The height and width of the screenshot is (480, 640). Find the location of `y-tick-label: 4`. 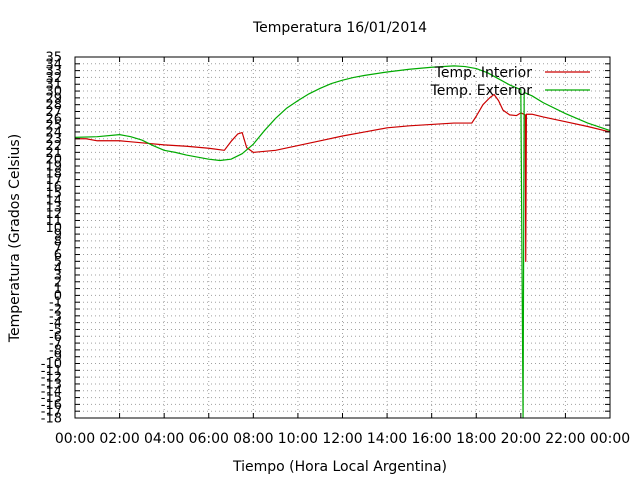

y-tick-label: 4 is located at coordinates (58, 269).